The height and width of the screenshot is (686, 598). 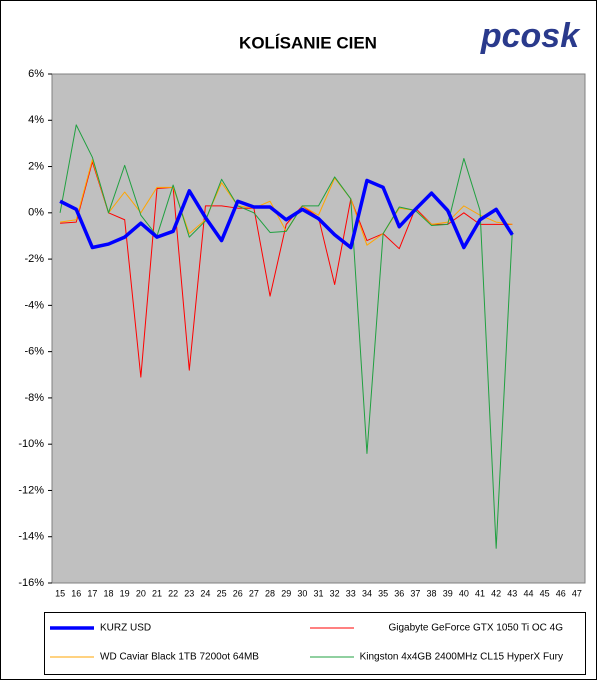 I want to click on x-tick-label: 39, so click(x=448, y=593).